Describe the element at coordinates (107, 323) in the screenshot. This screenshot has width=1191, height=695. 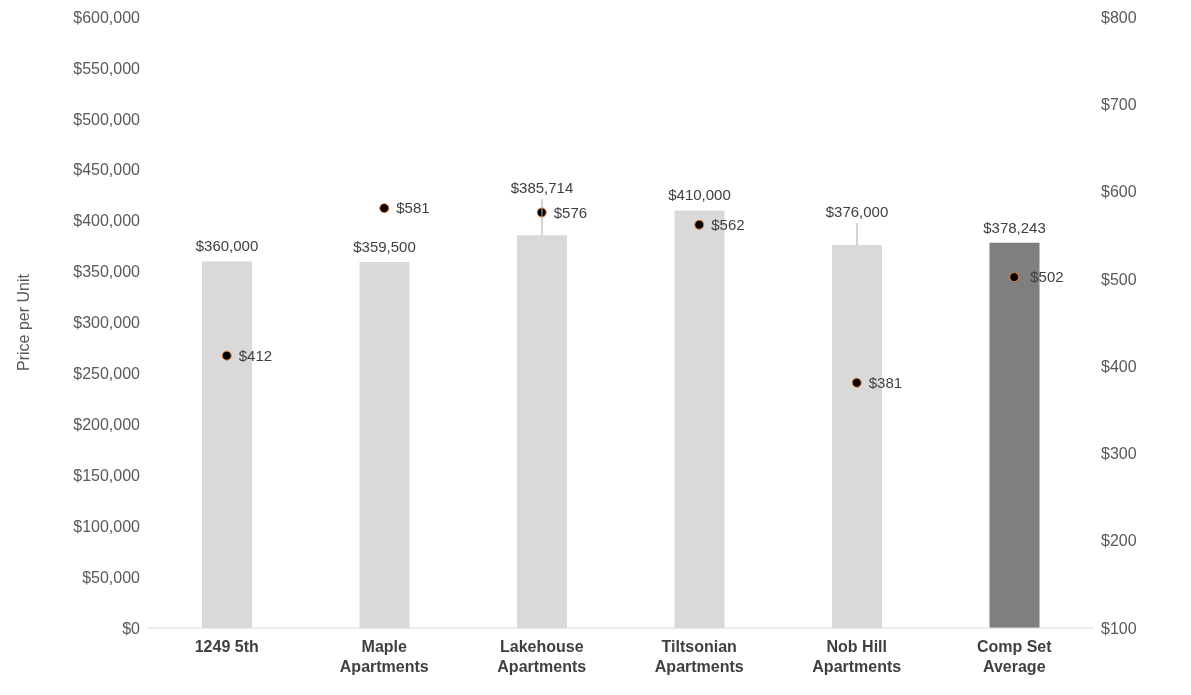
I see `y-tick-label: $300,000` at that location.